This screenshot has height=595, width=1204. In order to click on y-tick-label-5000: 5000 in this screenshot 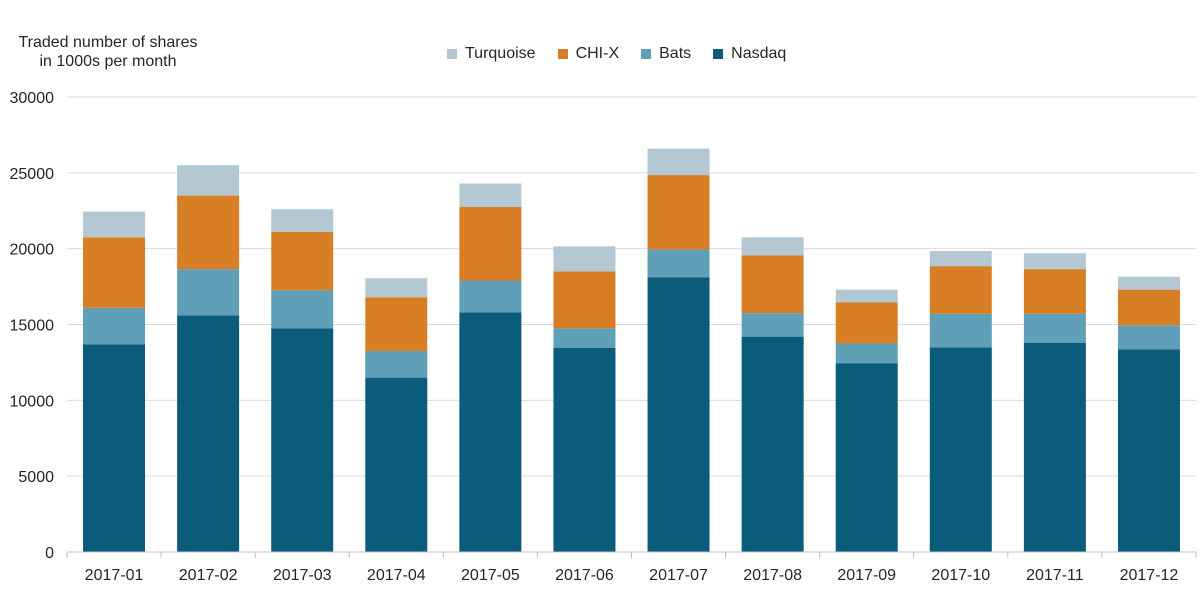, I will do `click(36, 477)`.